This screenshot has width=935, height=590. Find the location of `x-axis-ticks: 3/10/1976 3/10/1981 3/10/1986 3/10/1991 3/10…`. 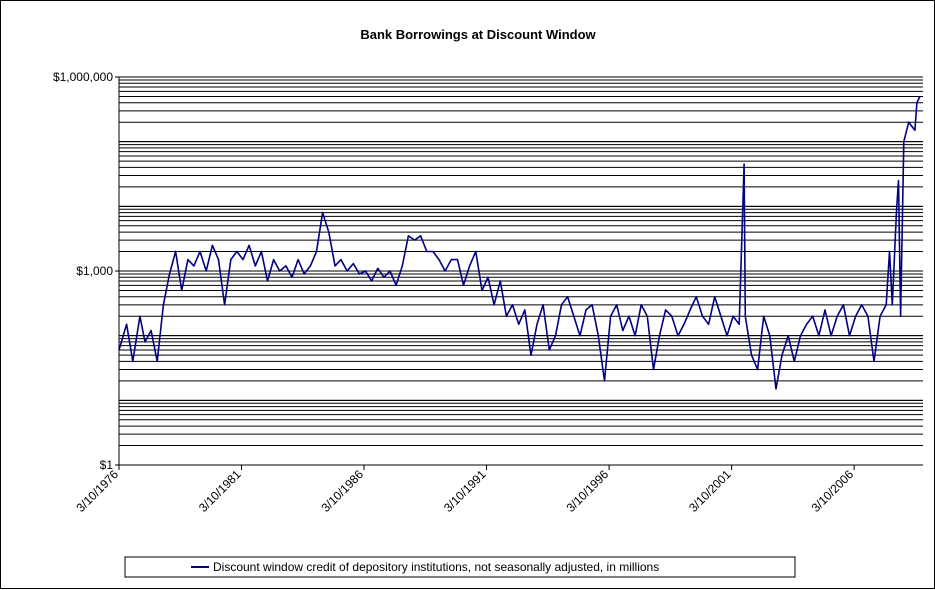

x-axis-ticks: 3/10/1976 3/10/1981 3/10/1986 3/10/1991 3/10… is located at coordinates (464, 490).